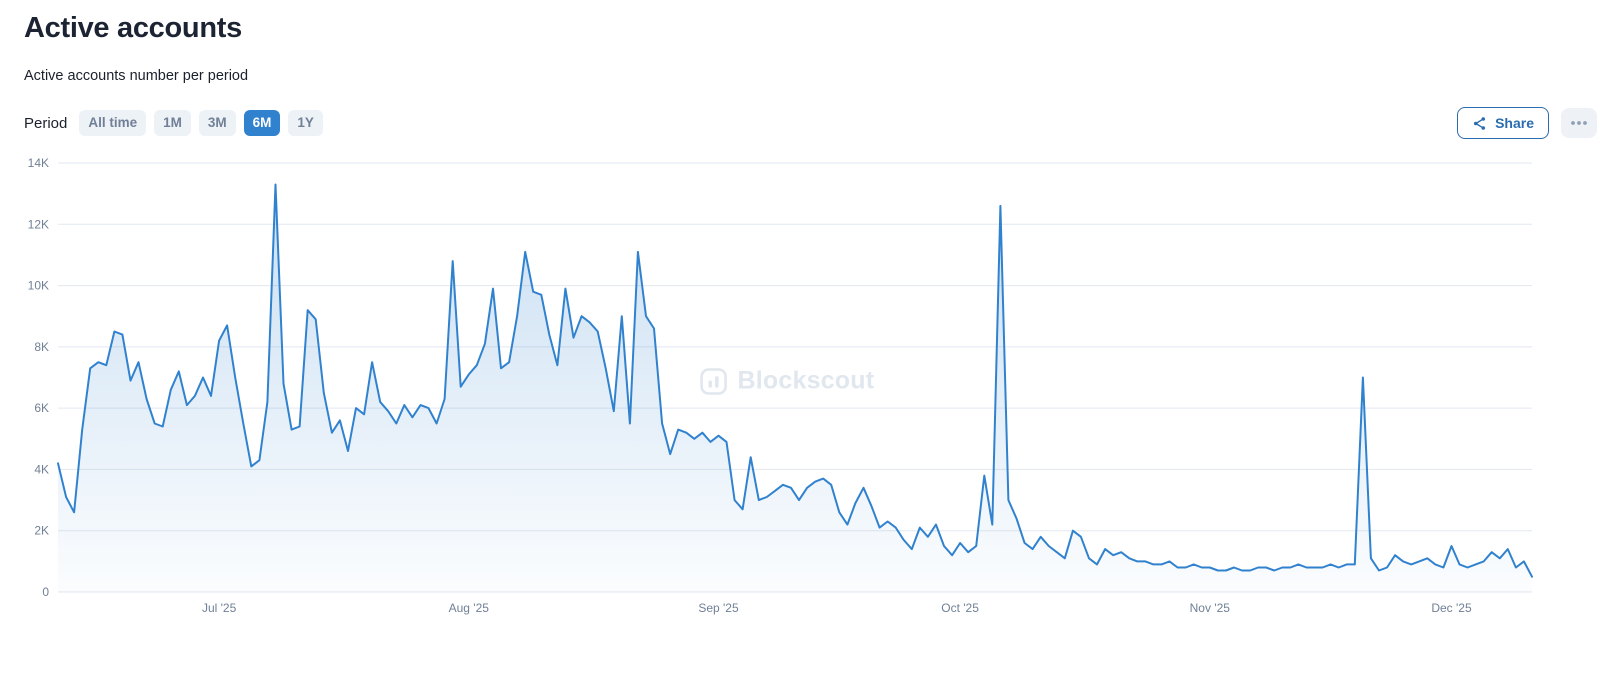  I want to click on svg-text: 14K, so click(38, 163).